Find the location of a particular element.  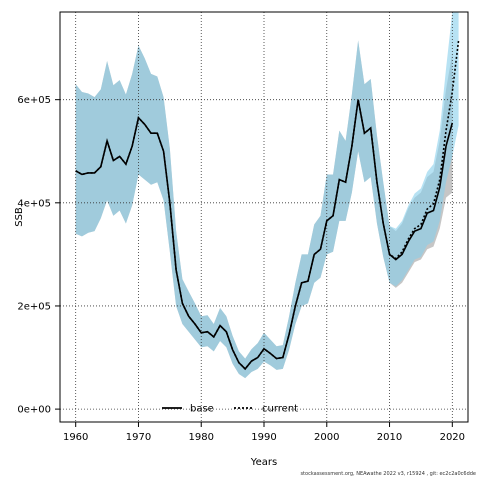

x-tick-label: 1990 is located at coordinates (263, 437).